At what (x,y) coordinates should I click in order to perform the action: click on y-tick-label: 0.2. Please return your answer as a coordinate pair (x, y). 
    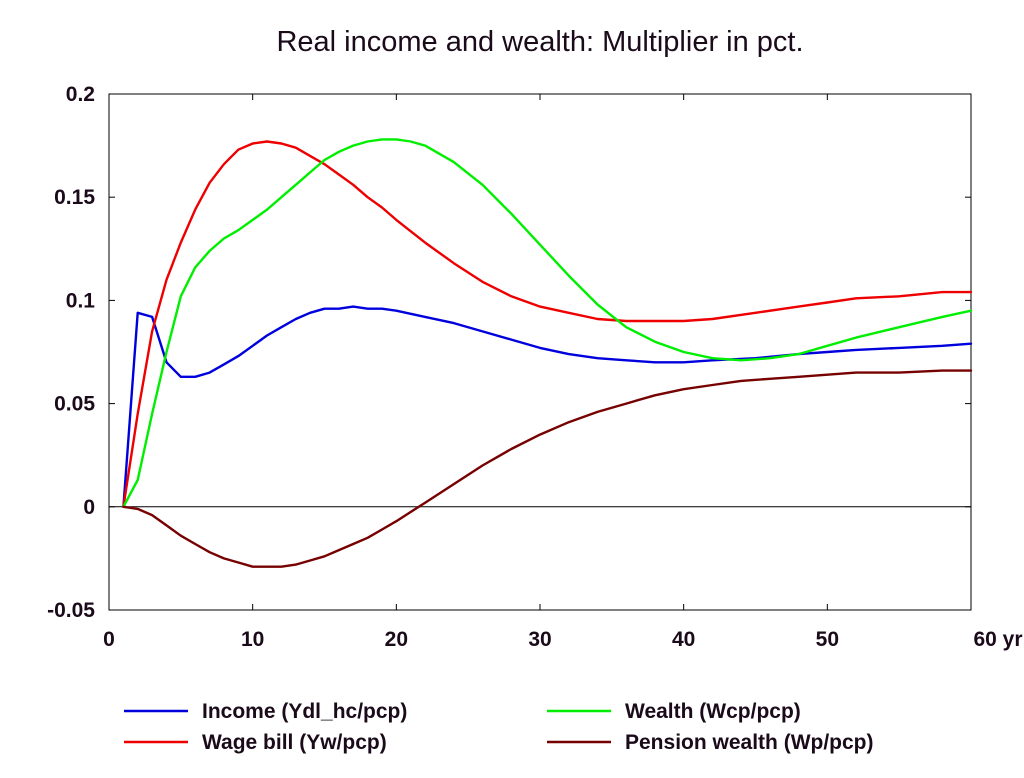
    Looking at the image, I should click on (80, 94).